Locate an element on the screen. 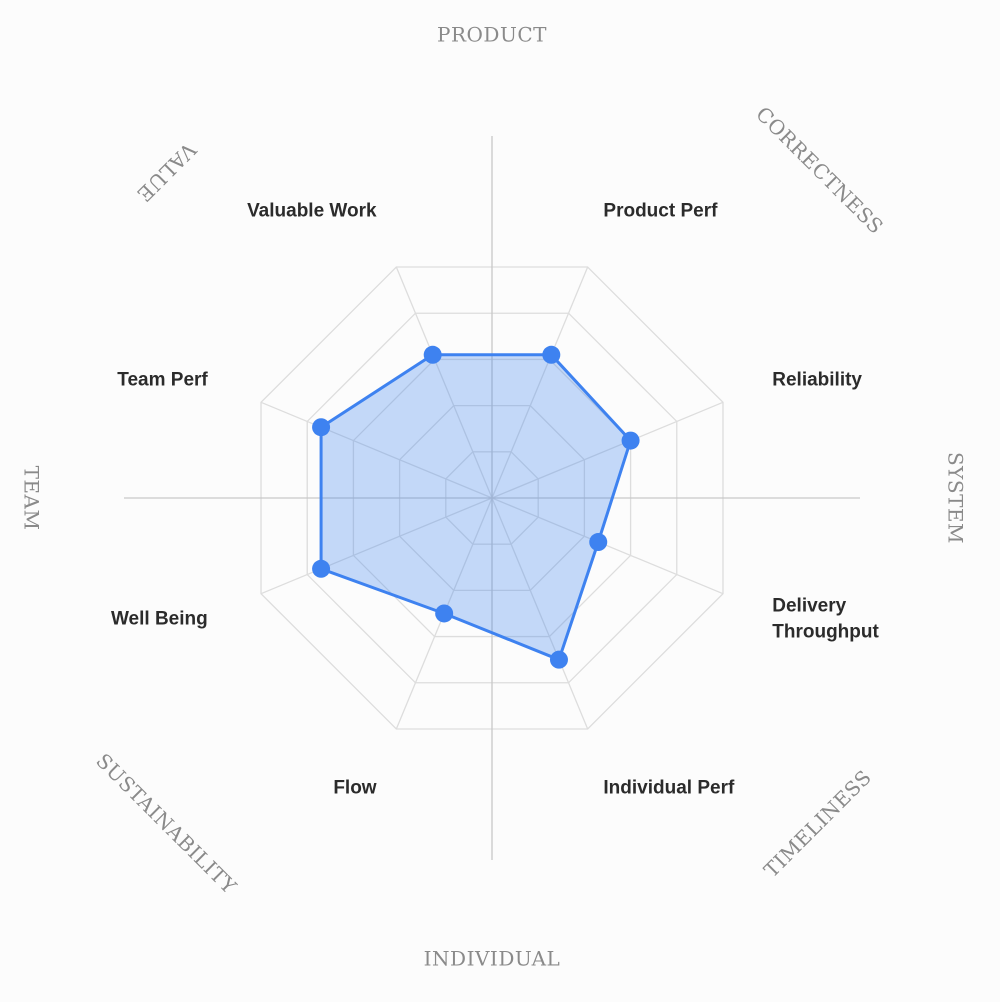 This screenshot has width=1000, height=1002. metric-label: Individual Perf is located at coordinates (669, 787).